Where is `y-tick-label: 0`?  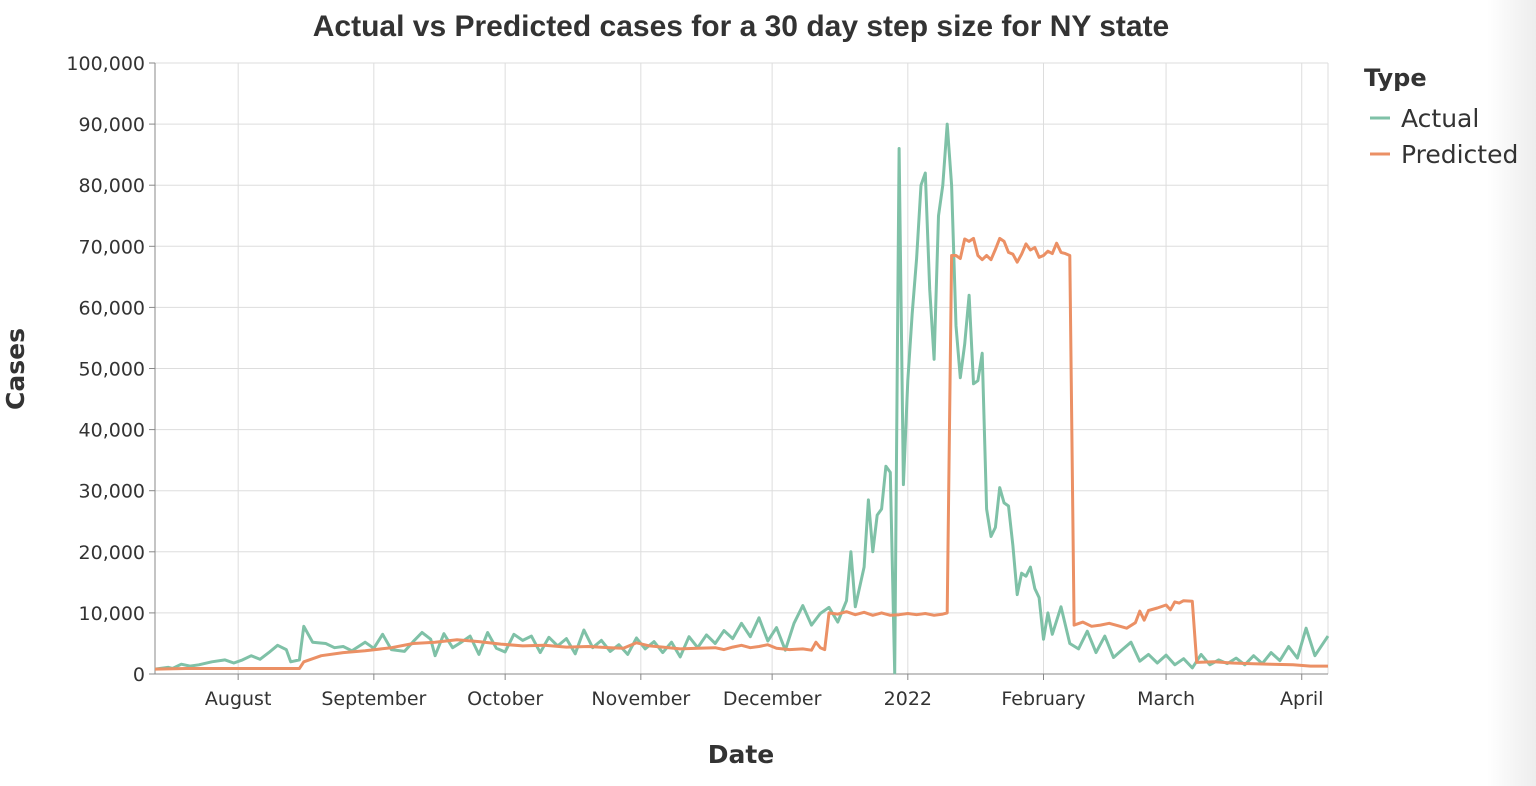 y-tick-label: 0 is located at coordinates (139, 675).